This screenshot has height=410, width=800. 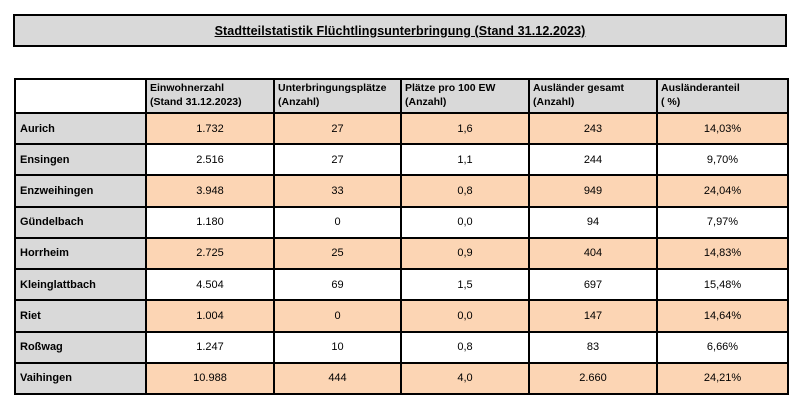 What do you see at coordinates (579, 88) in the screenshot?
I see `column-header-line1: Ausländer gesamt` at bounding box center [579, 88].